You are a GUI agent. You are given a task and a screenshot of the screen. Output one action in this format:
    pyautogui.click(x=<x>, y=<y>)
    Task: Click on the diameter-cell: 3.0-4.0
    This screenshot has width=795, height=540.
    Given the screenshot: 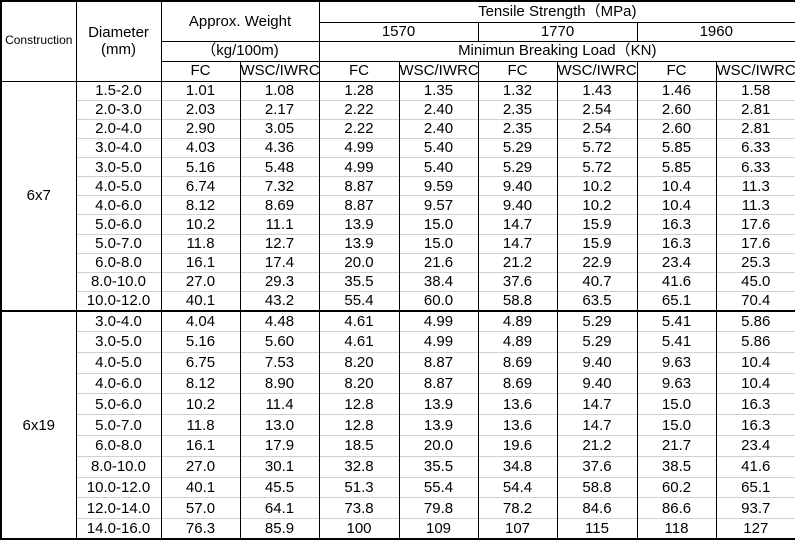 What is the action you would take?
    pyautogui.click(x=118, y=147)
    